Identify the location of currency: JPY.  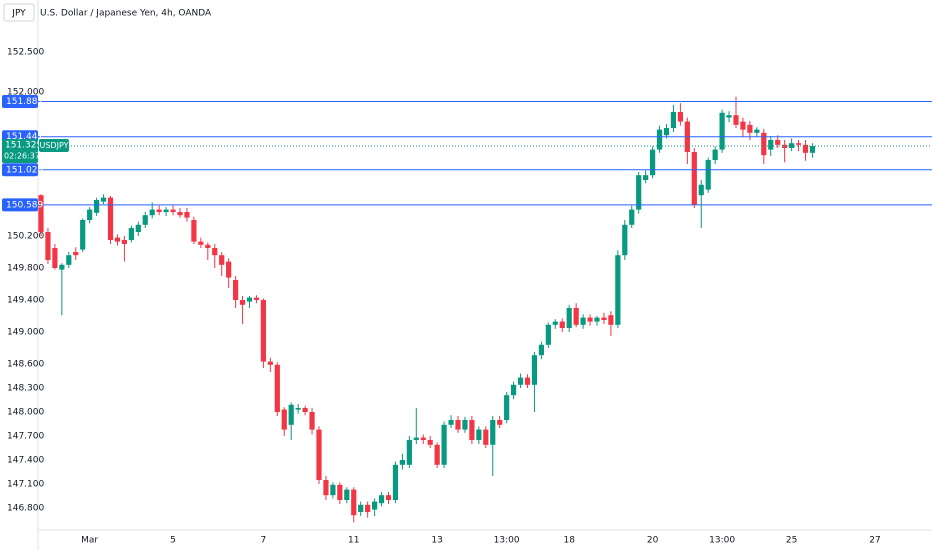
(18, 14).